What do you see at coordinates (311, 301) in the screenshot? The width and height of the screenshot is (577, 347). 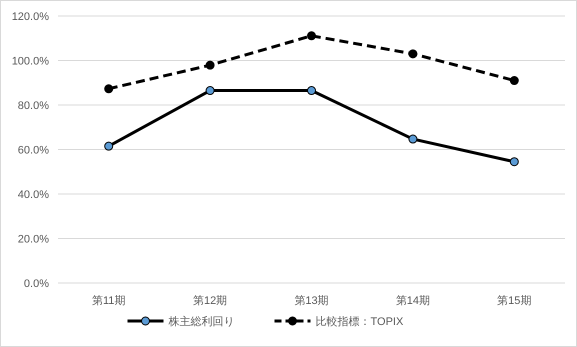 I see `x-tick-label: 第13期` at bounding box center [311, 301].